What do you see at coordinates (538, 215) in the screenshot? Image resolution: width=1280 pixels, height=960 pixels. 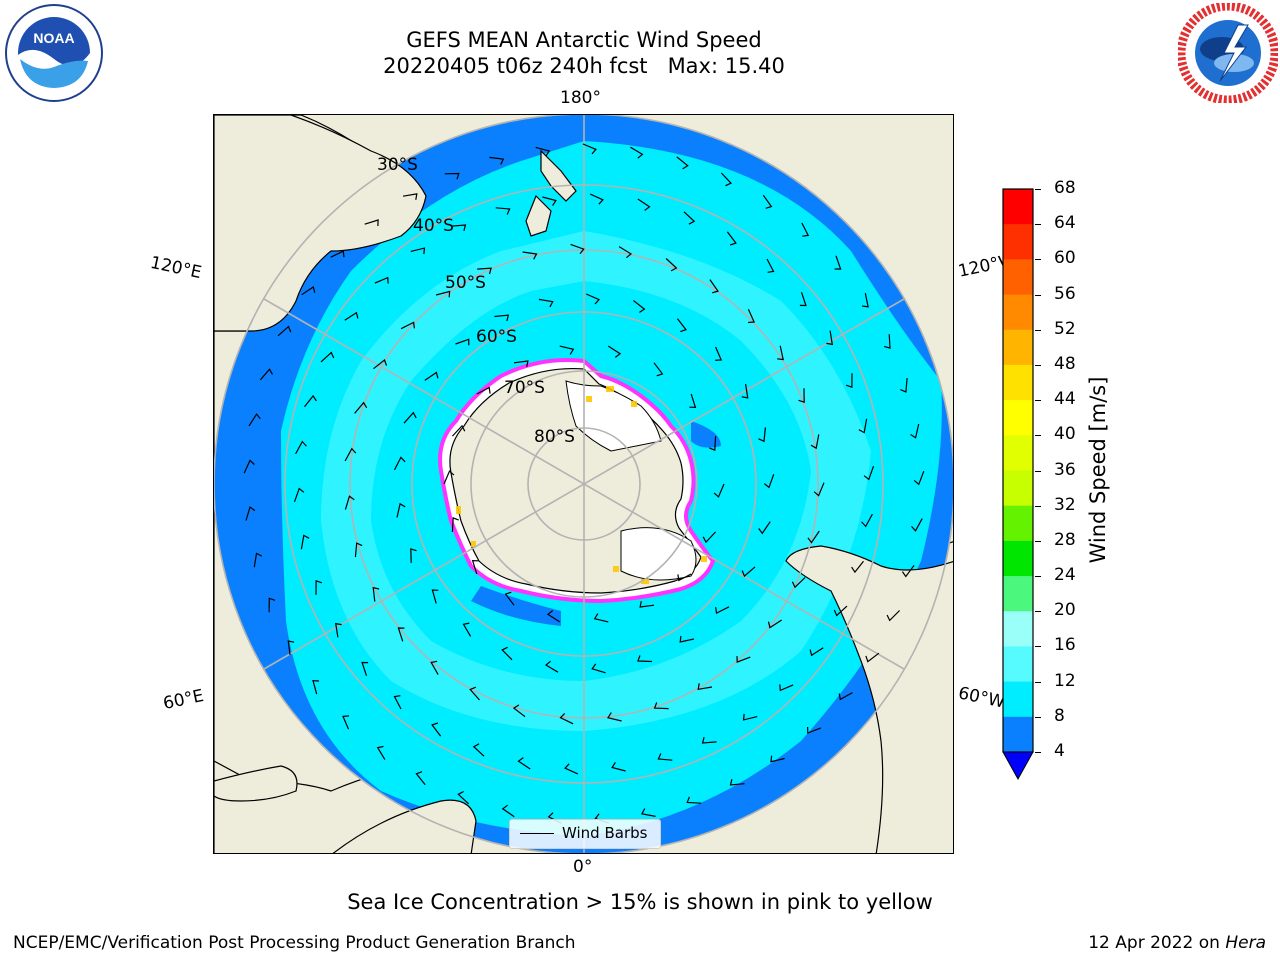 I see `nz-south-island` at bounding box center [538, 215].